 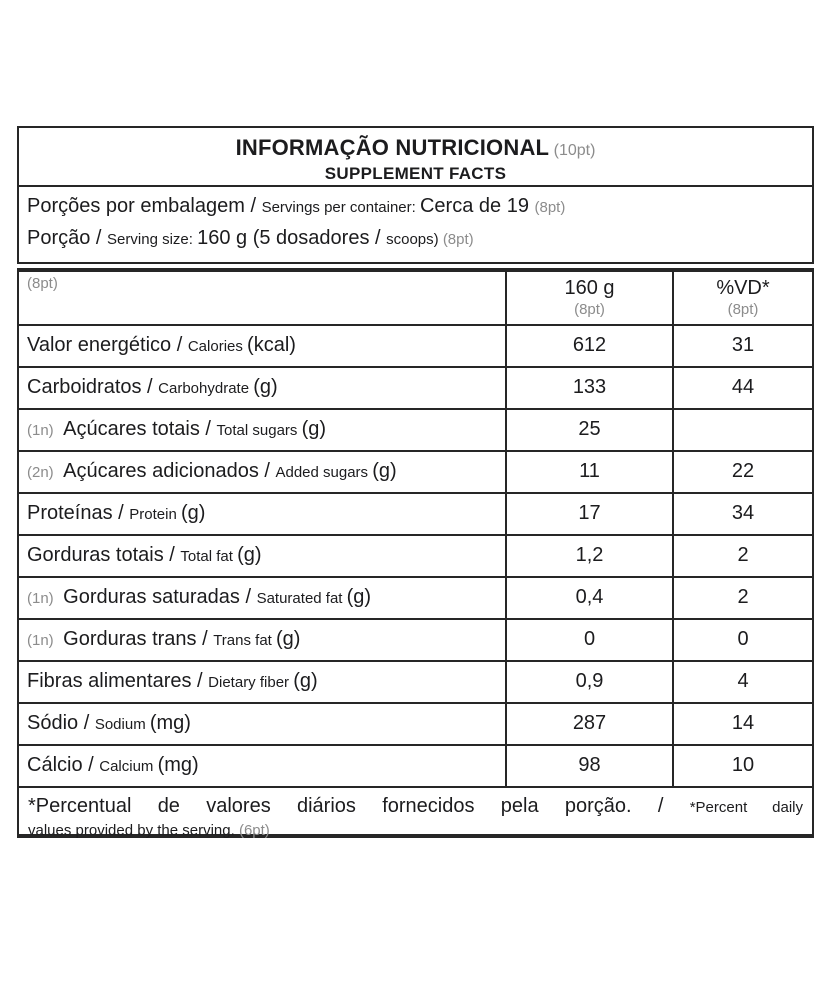 What do you see at coordinates (743, 309) in the screenshot?
I see `dv-size-note: (8pt)` at bounding box center [743, 309].